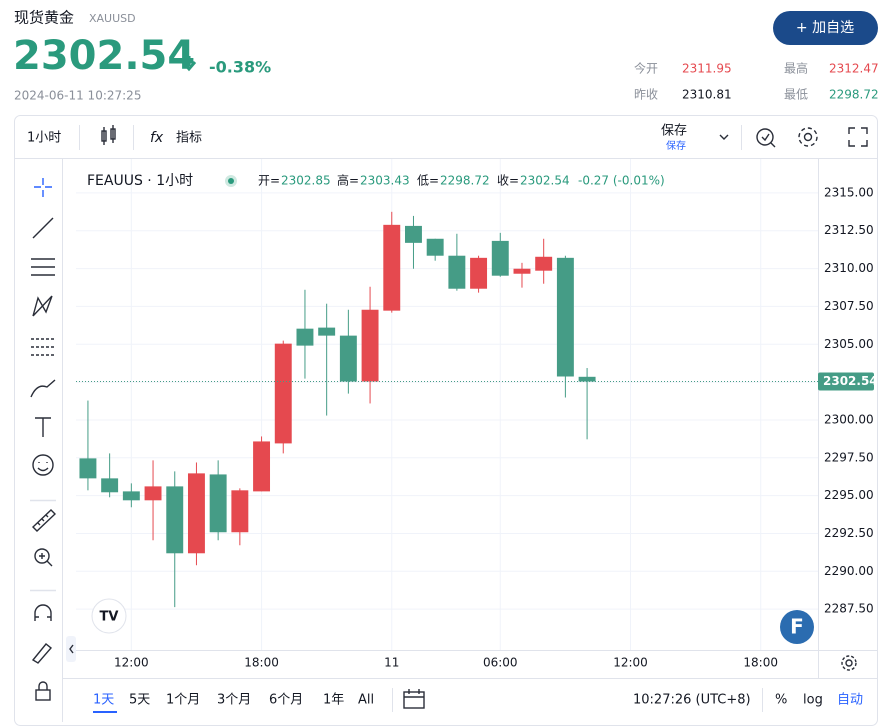 The image size is (883, 727). What do you see at coordinates (43, 347) in the screenshot?
I see `forecast-tool` at bounding box center [43, 347].